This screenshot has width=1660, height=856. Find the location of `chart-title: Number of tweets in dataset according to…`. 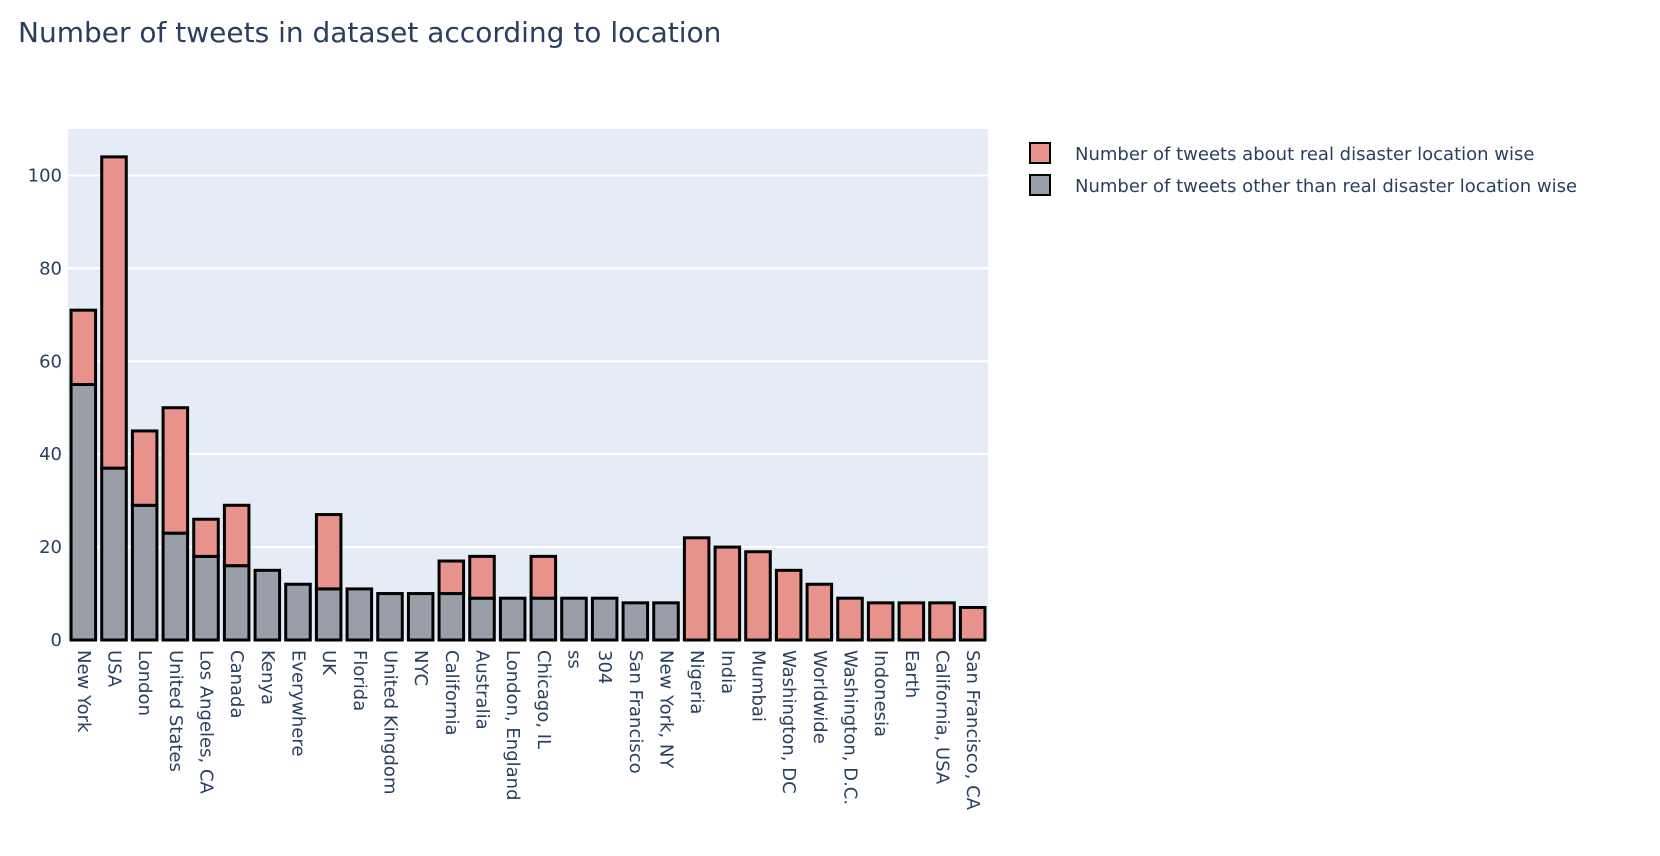

chart-title: Number of tweets in dataset according to… is located at coordinates (369, 32).